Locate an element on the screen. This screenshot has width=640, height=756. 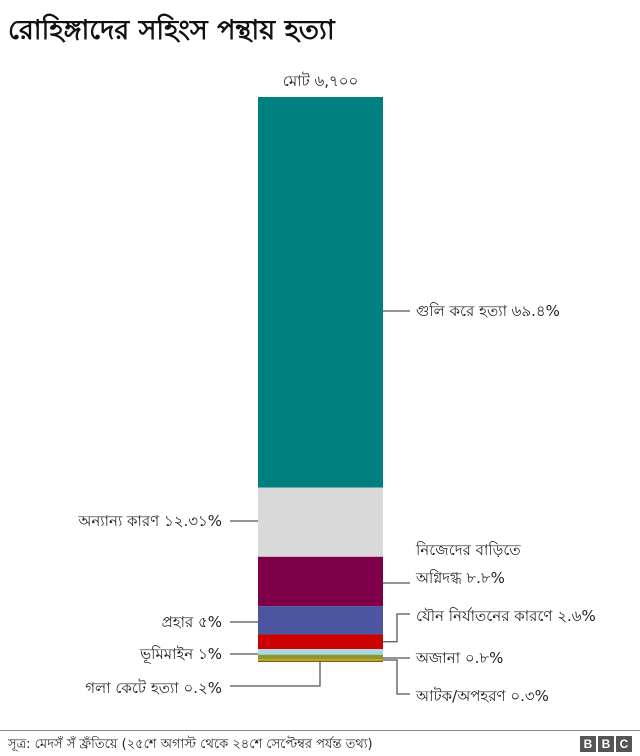
data-label-line: অজানা ০.৮% is located at coordinates (460, 658).